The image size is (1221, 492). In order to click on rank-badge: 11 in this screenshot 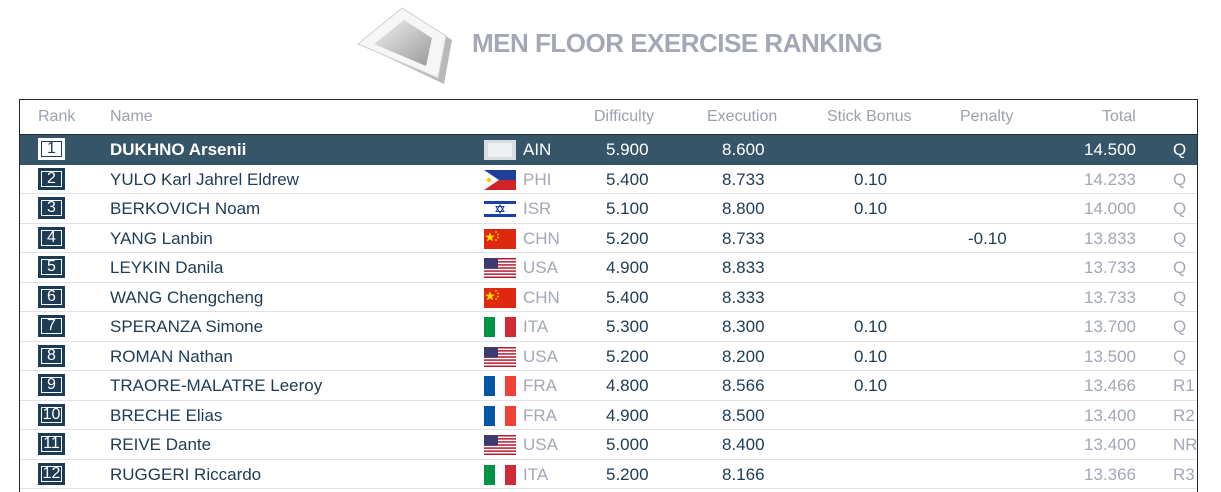, I will do `click(51, 444)`.